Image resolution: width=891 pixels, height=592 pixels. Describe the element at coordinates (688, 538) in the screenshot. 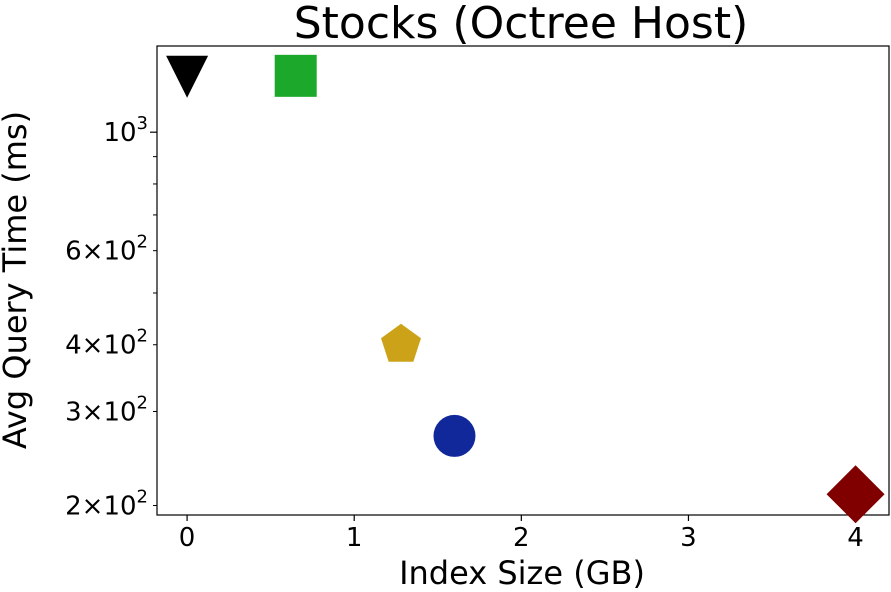

I see `x-tick-label: 3` at that location.